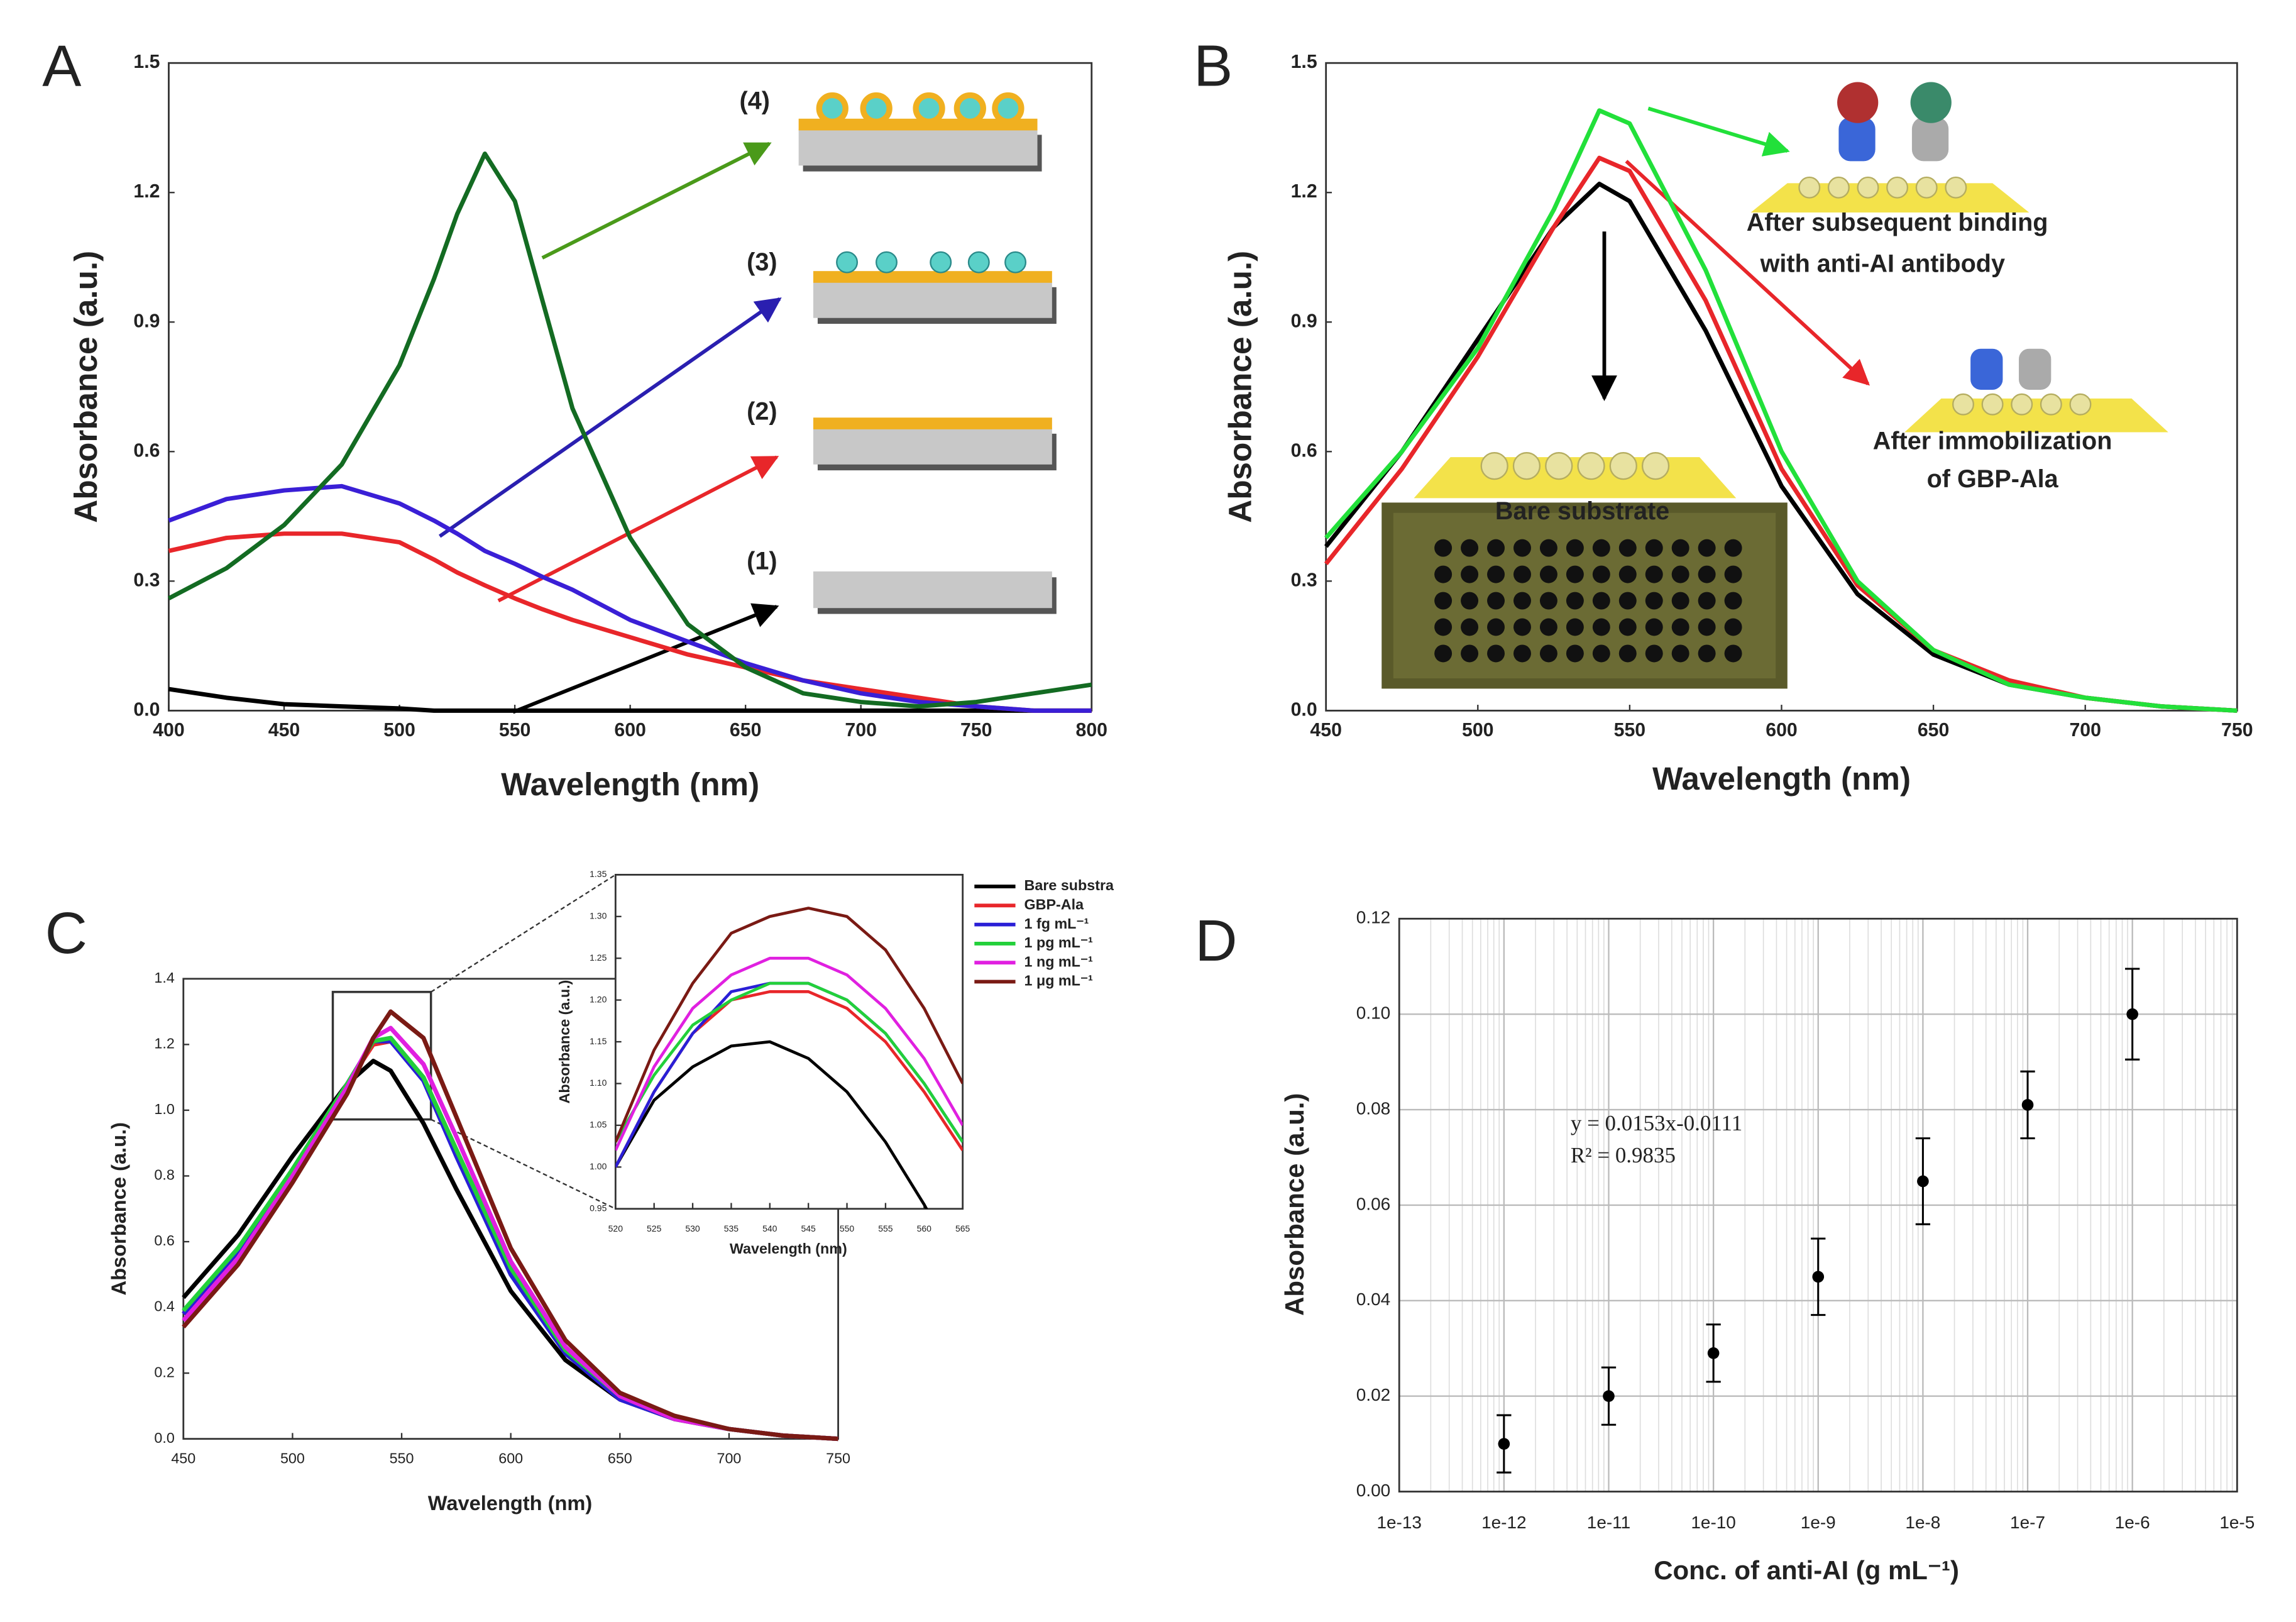  I want to click on panel-label: A, so click(61, 65).